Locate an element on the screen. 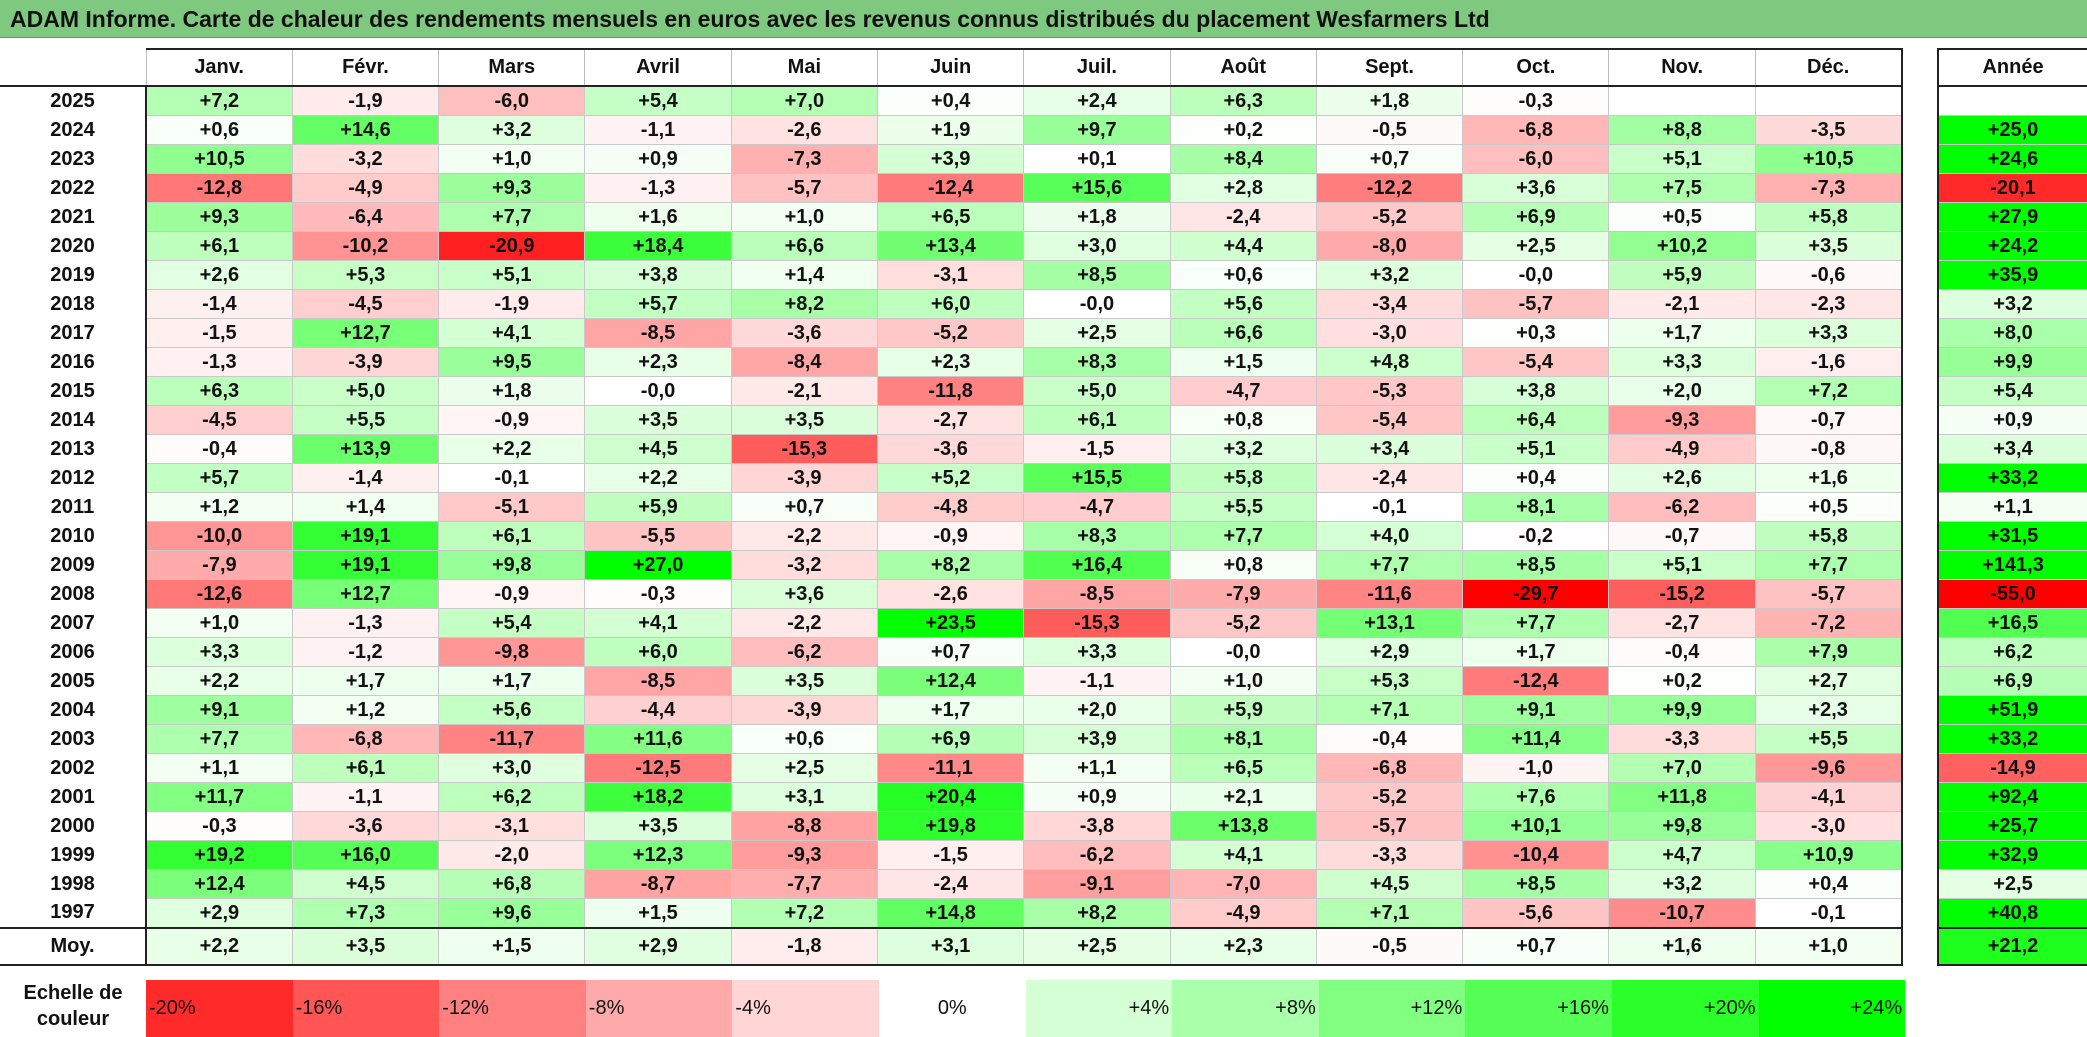  heatmap-cell: +16,4 is located at coordinates (1097, 565).